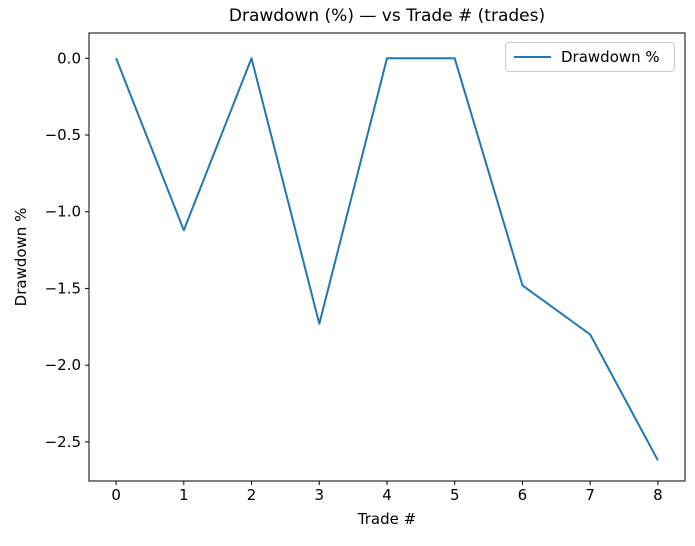  I want to click on x-tick-label: 3, so click(319, 495).